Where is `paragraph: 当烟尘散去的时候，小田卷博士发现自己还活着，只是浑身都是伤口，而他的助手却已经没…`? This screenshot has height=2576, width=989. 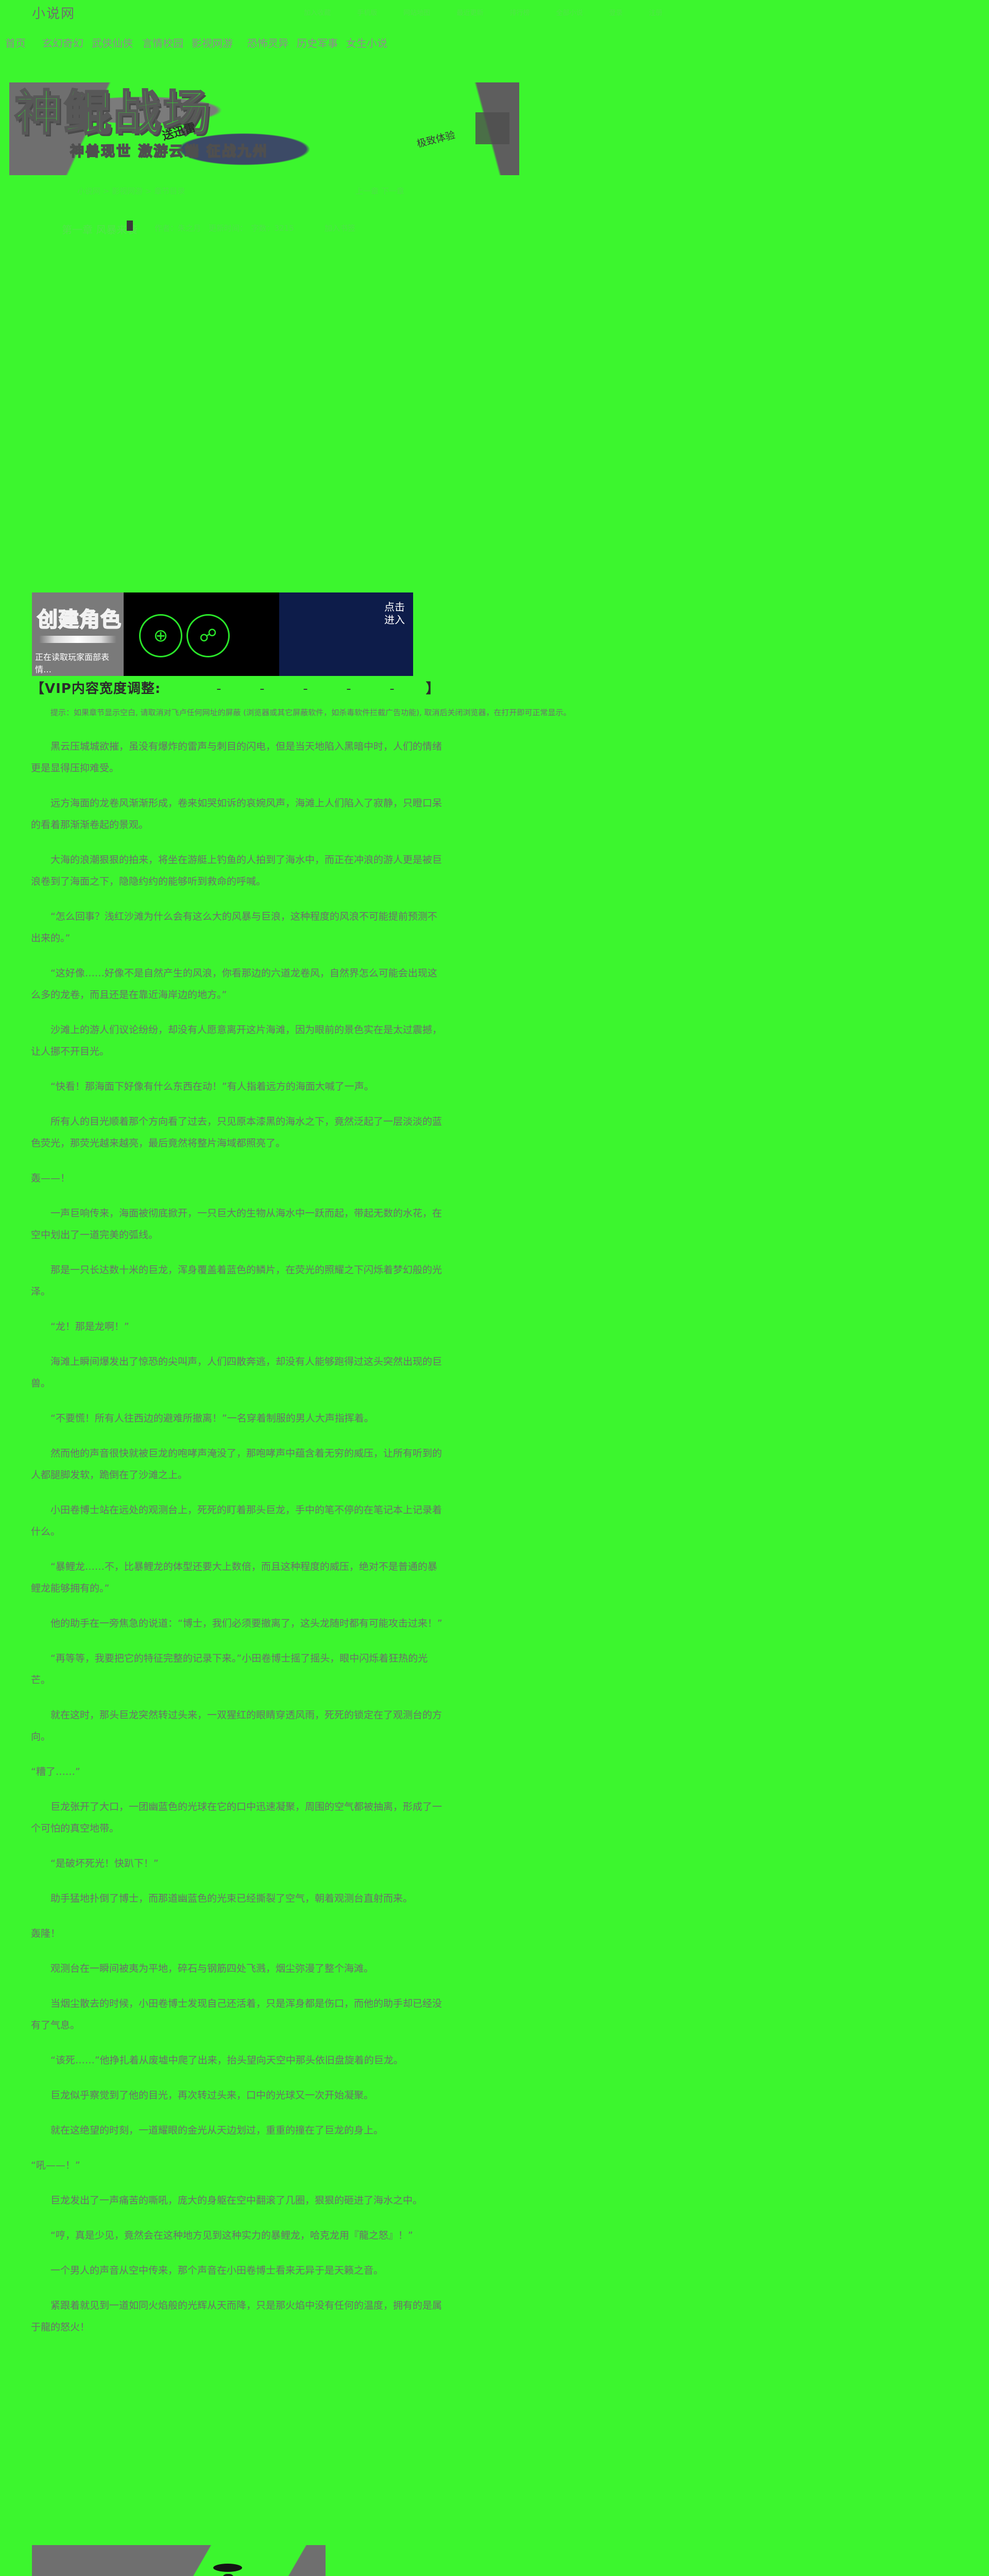 paragraph: 当烟尘散去的时候，小田卷博士发现自己还活着，只是浑身都是伤口，而他的助手却已经没… is located at coordinates (236, 2014).